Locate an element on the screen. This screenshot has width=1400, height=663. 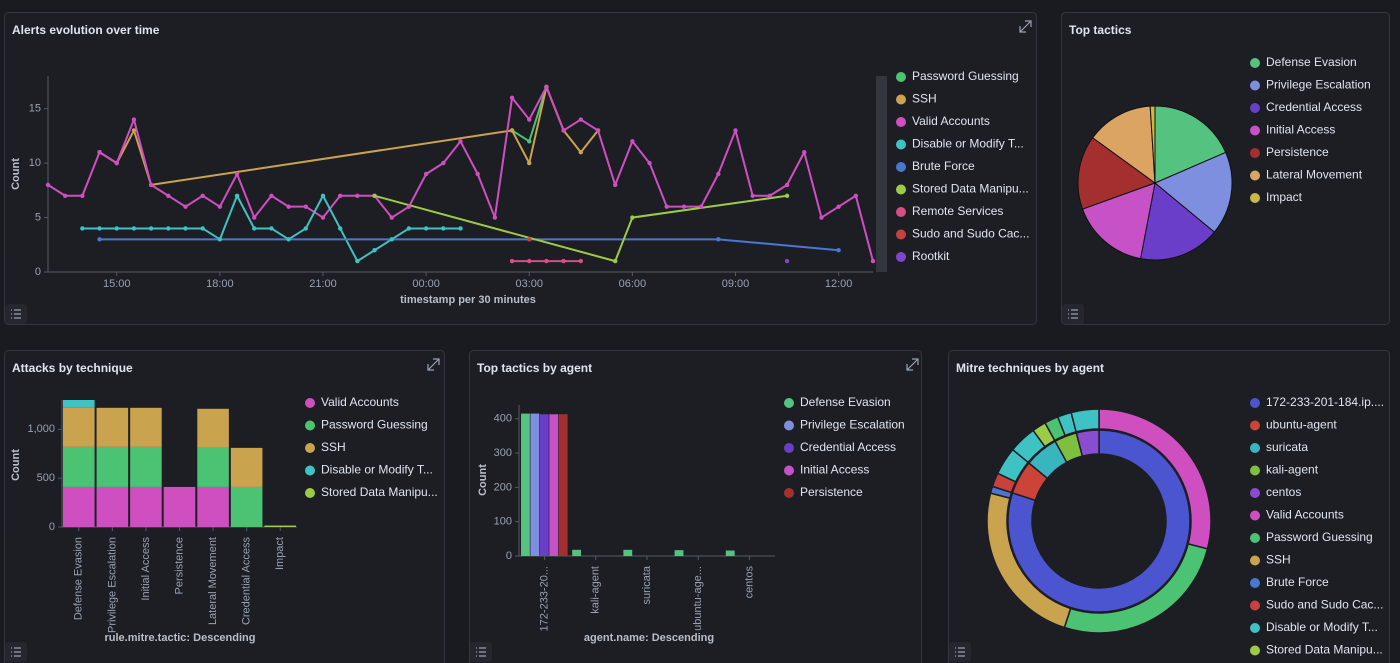
legend-label: Credential Access is located at coordinates (1314, 107).